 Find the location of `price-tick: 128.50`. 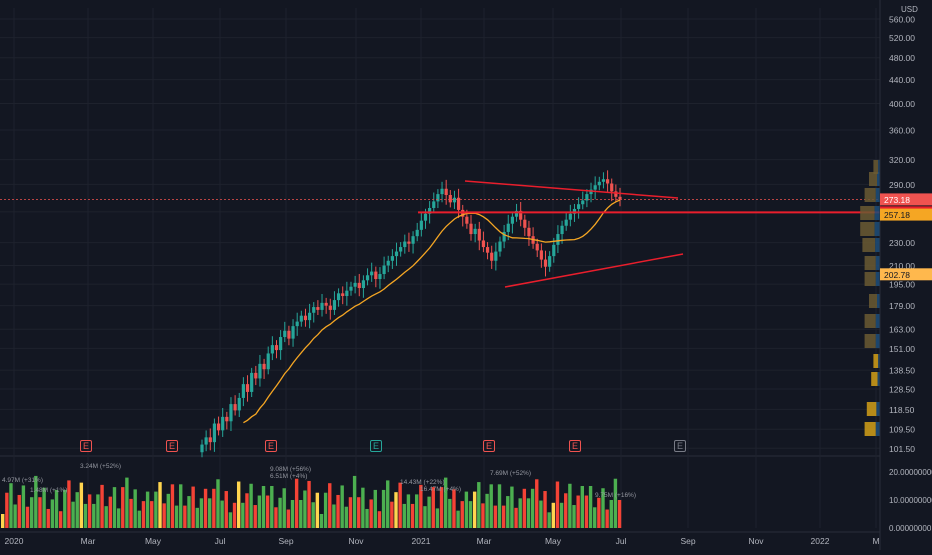

price-tick: 128.50 is located at coordinates (902, 389).